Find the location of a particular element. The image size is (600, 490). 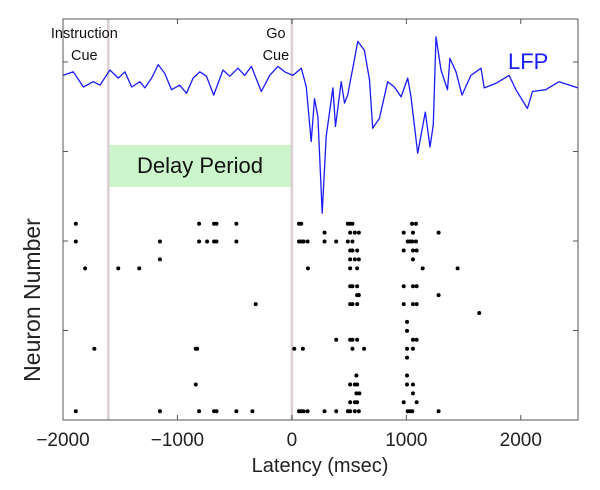

x-axis-label: Latency (msec) is located at coordinates (320, 466).